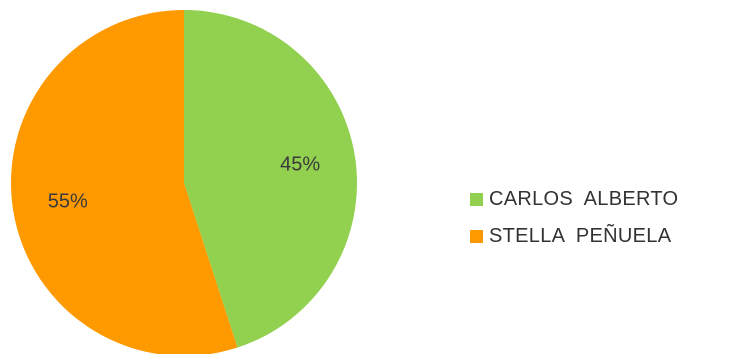 The width and height of the screenshot is (734, 354). What do you see at coordinates (300, 165) in the screenshot?
I see `slice-label-carlos-alberto: 45%` at bounding box center [300, 165].